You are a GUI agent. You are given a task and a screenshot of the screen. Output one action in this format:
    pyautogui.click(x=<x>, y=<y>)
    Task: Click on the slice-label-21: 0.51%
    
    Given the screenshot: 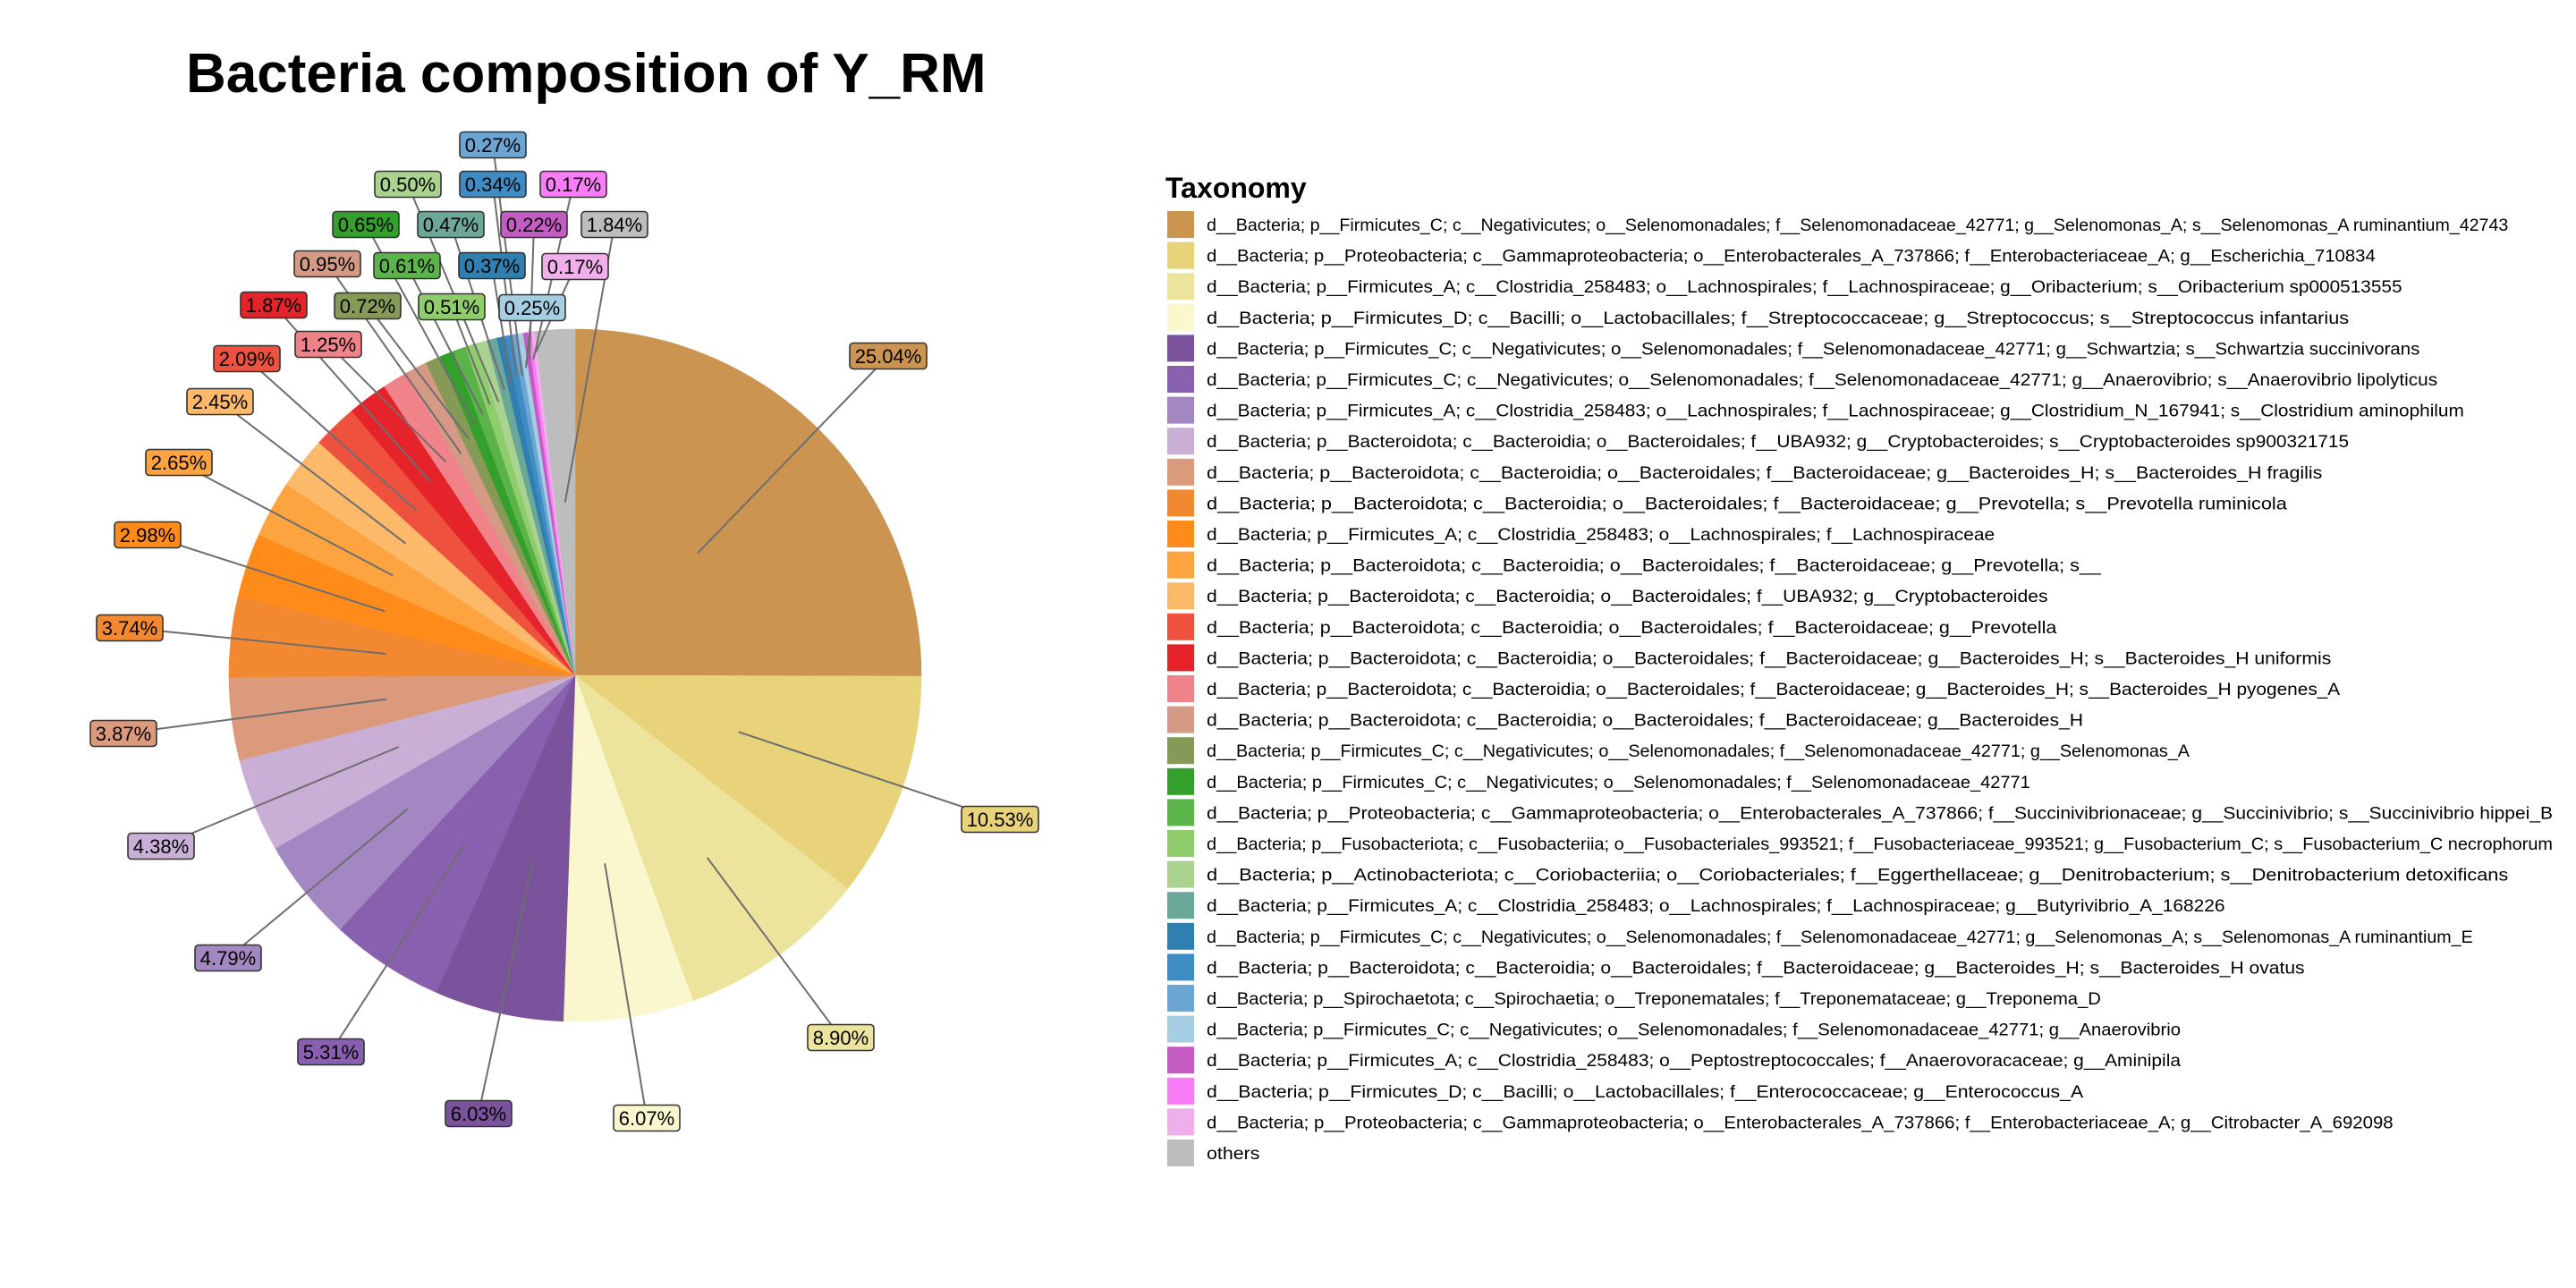 What is the action you would take?
    pyautogui.click(x=452, y=306)
    